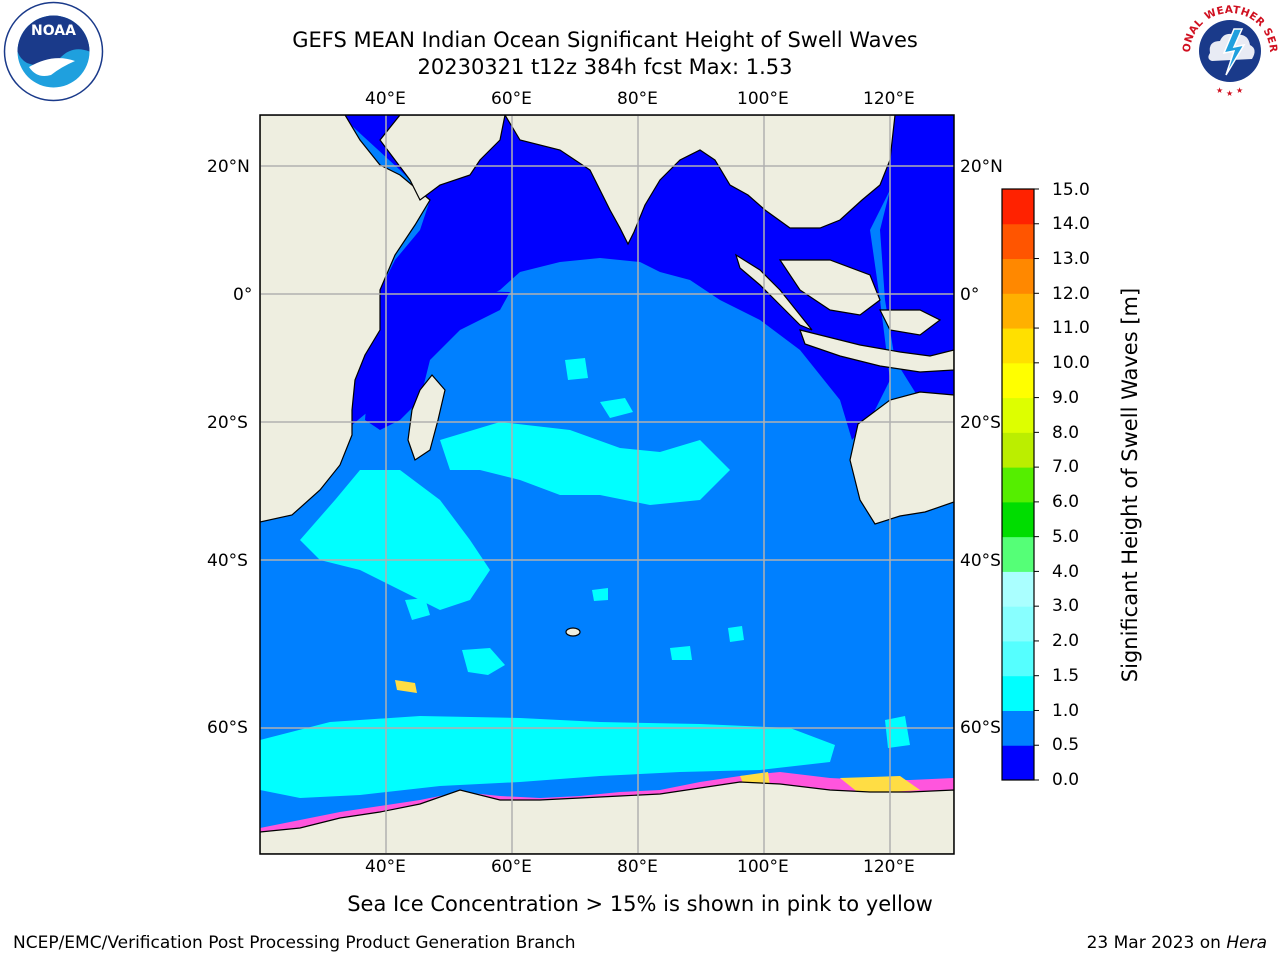  What do you see at coordinates (1130, 485) in the screenshot?
I see `colorbar-label: Significant Height of Swell Waves [m]` at bounding box center [1130, 485].